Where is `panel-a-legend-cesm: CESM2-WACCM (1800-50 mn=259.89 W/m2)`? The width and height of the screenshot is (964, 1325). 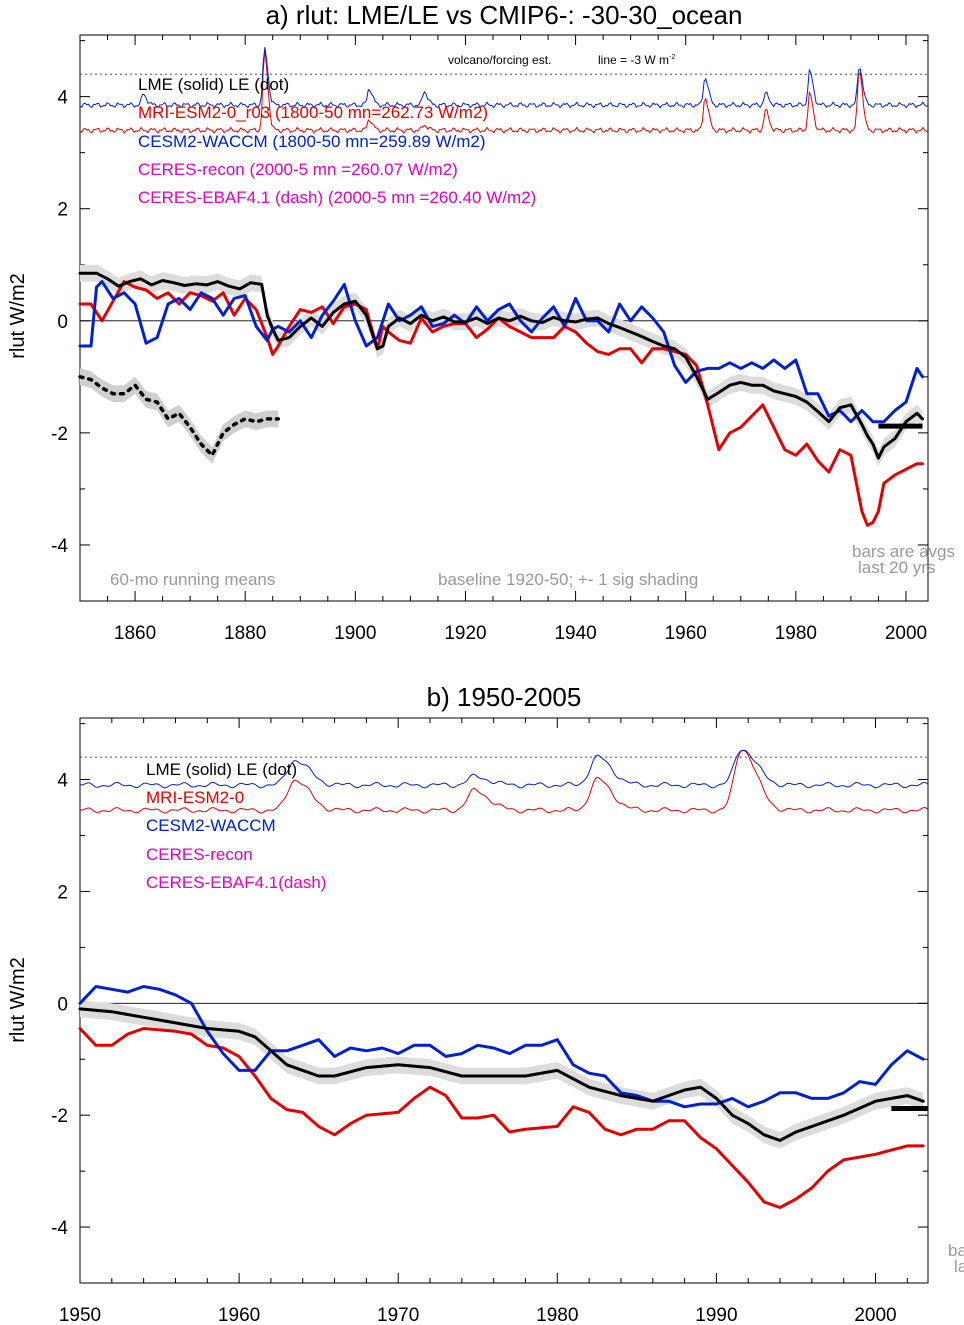
panel-a-legend-cesm: CESM2-WACCM (1800-50 mn=259.89 W/m2) is located at coordinates (312, 141).